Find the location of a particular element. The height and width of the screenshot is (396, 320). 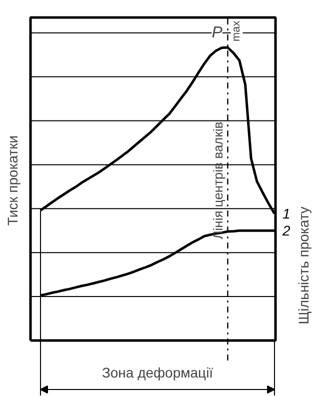

series-label: 2 is located at coordinates (286, 230).